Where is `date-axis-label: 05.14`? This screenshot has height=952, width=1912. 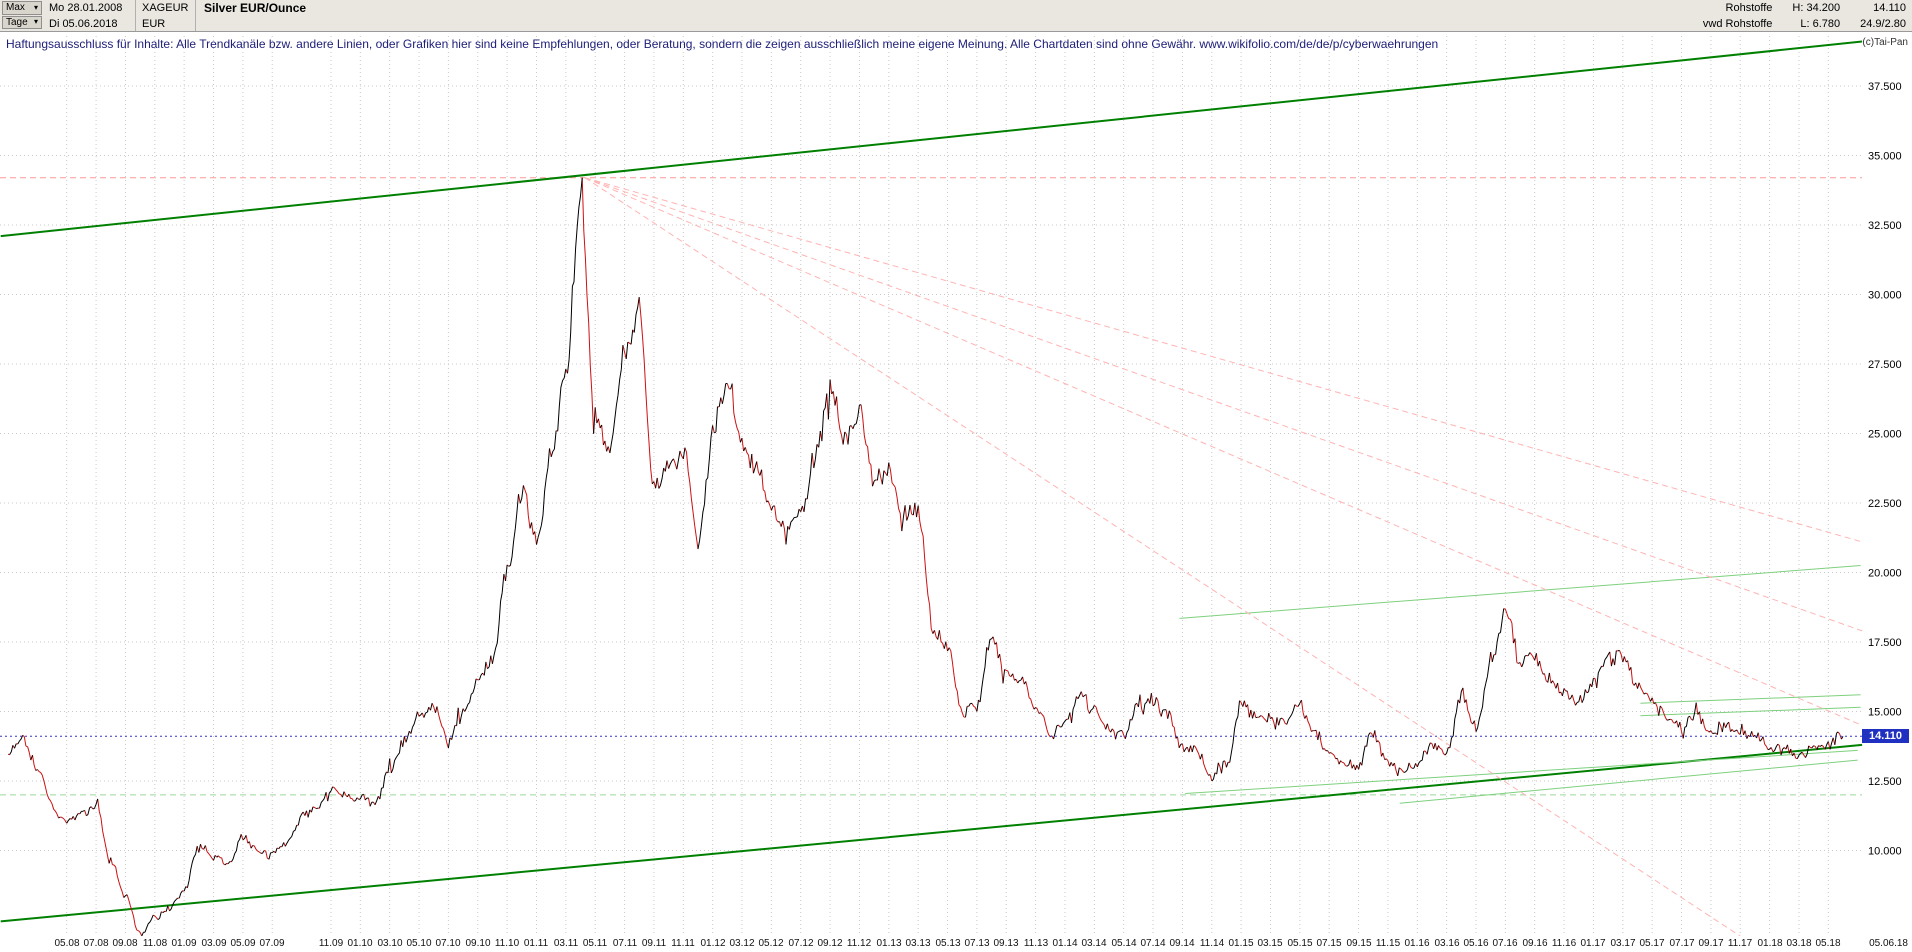
date-axis-label: 05.14 is located at coordinates (1124, 943).